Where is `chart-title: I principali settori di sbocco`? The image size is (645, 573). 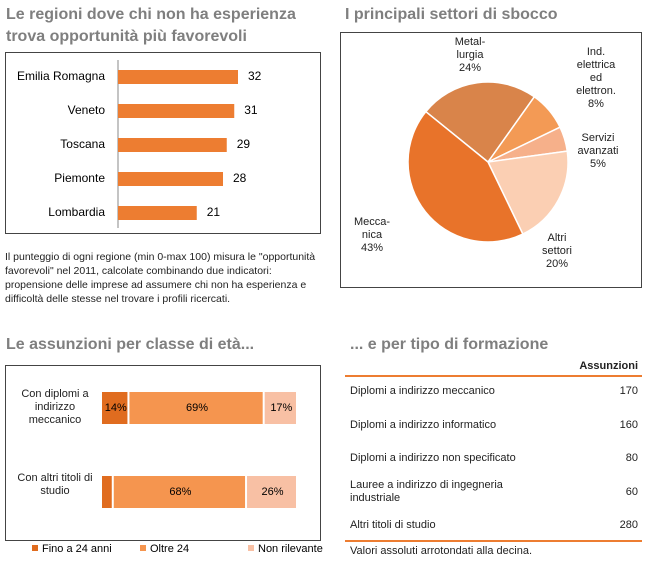 chart-title: I principali settori di sbocco is located at coordinates (451, 14).